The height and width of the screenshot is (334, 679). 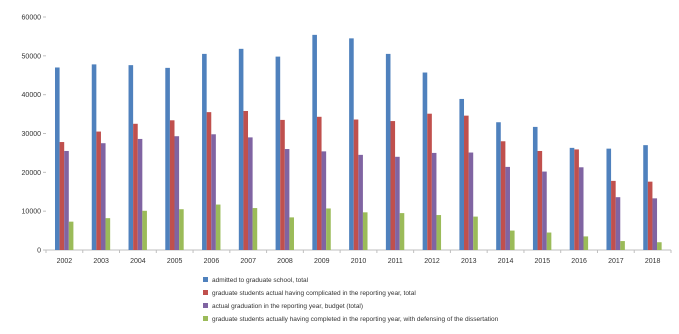 I want to click on x-tick-label: 2006, so click(x=212, y=261).